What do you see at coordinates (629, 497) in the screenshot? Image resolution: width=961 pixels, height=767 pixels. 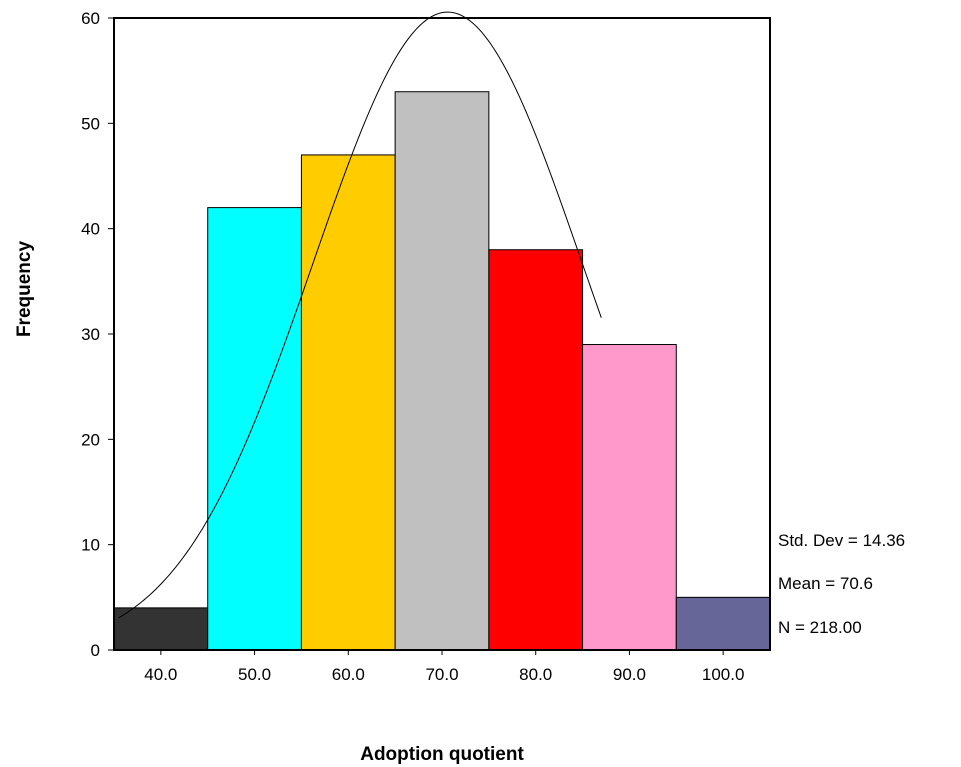 I see `bar-90.0` at bounding box center [629, 497].